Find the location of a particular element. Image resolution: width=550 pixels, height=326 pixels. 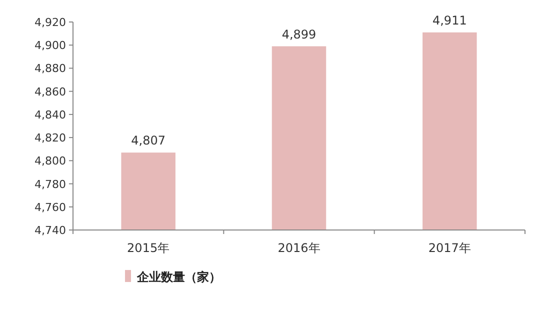

legend-label: 企业数量（家） is located at coordinates (178, 277).